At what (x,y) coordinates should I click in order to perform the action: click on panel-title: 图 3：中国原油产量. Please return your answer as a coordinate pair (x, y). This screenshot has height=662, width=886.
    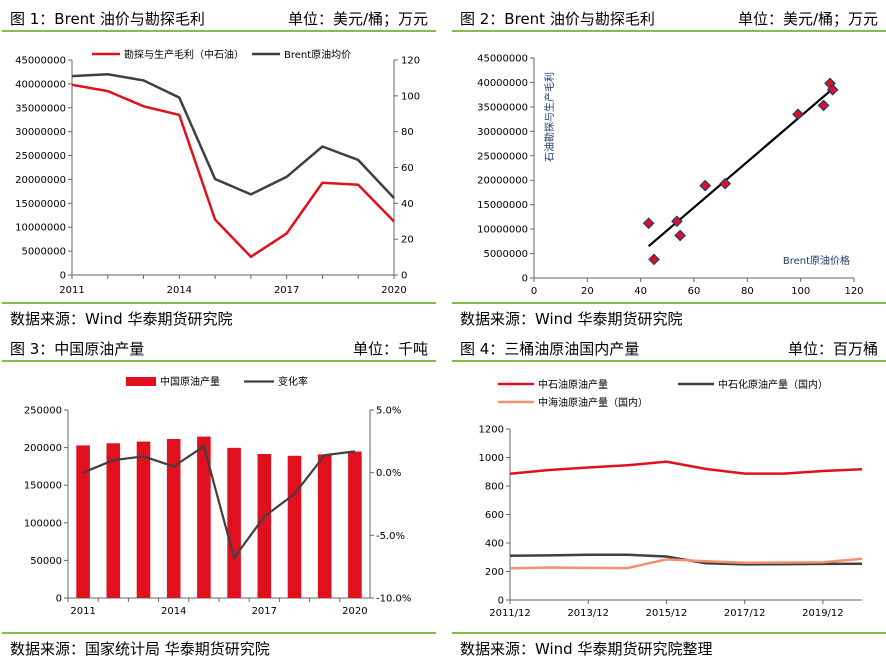
    Looking at the image, I should click on (77, 349).